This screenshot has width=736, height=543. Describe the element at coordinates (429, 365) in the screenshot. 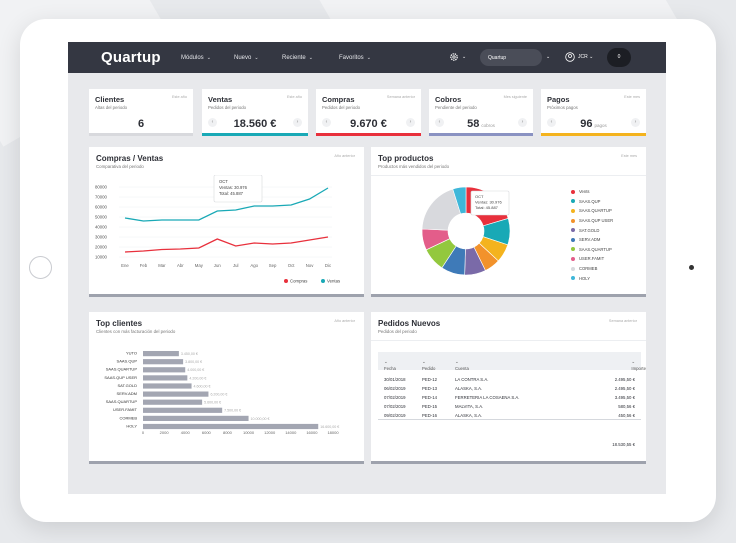

I see `column-header-pedido: Pedido ⌄` at that location.